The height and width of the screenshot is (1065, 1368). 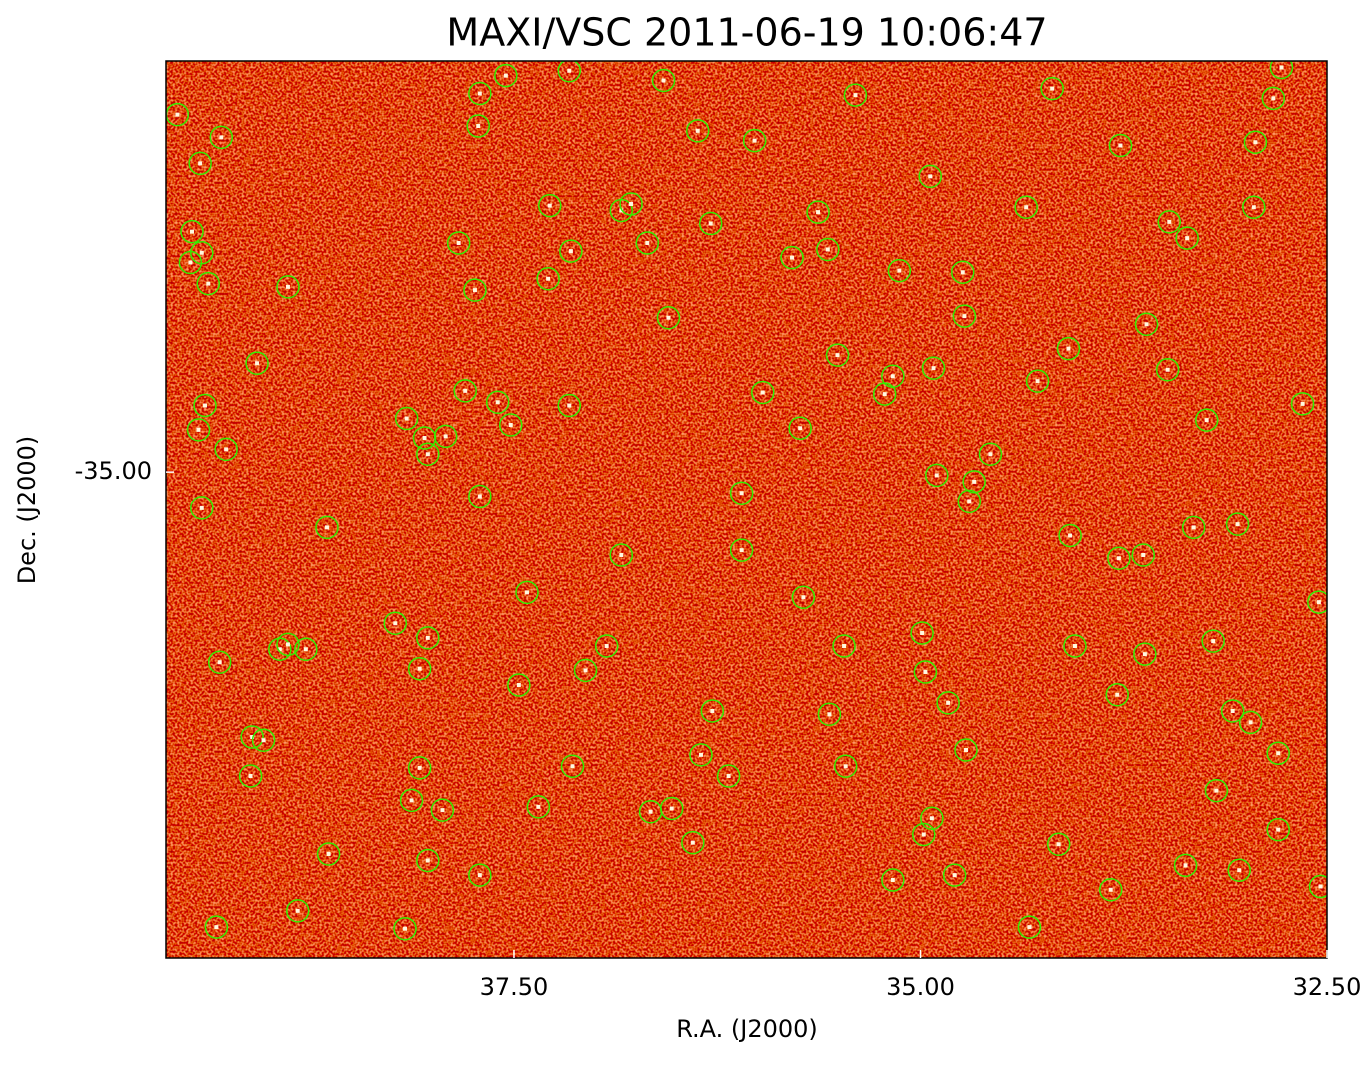 I want to click on chart-title: MAXI/VSC 2011-06-19 10:06:47, so click(x=746, y=33).